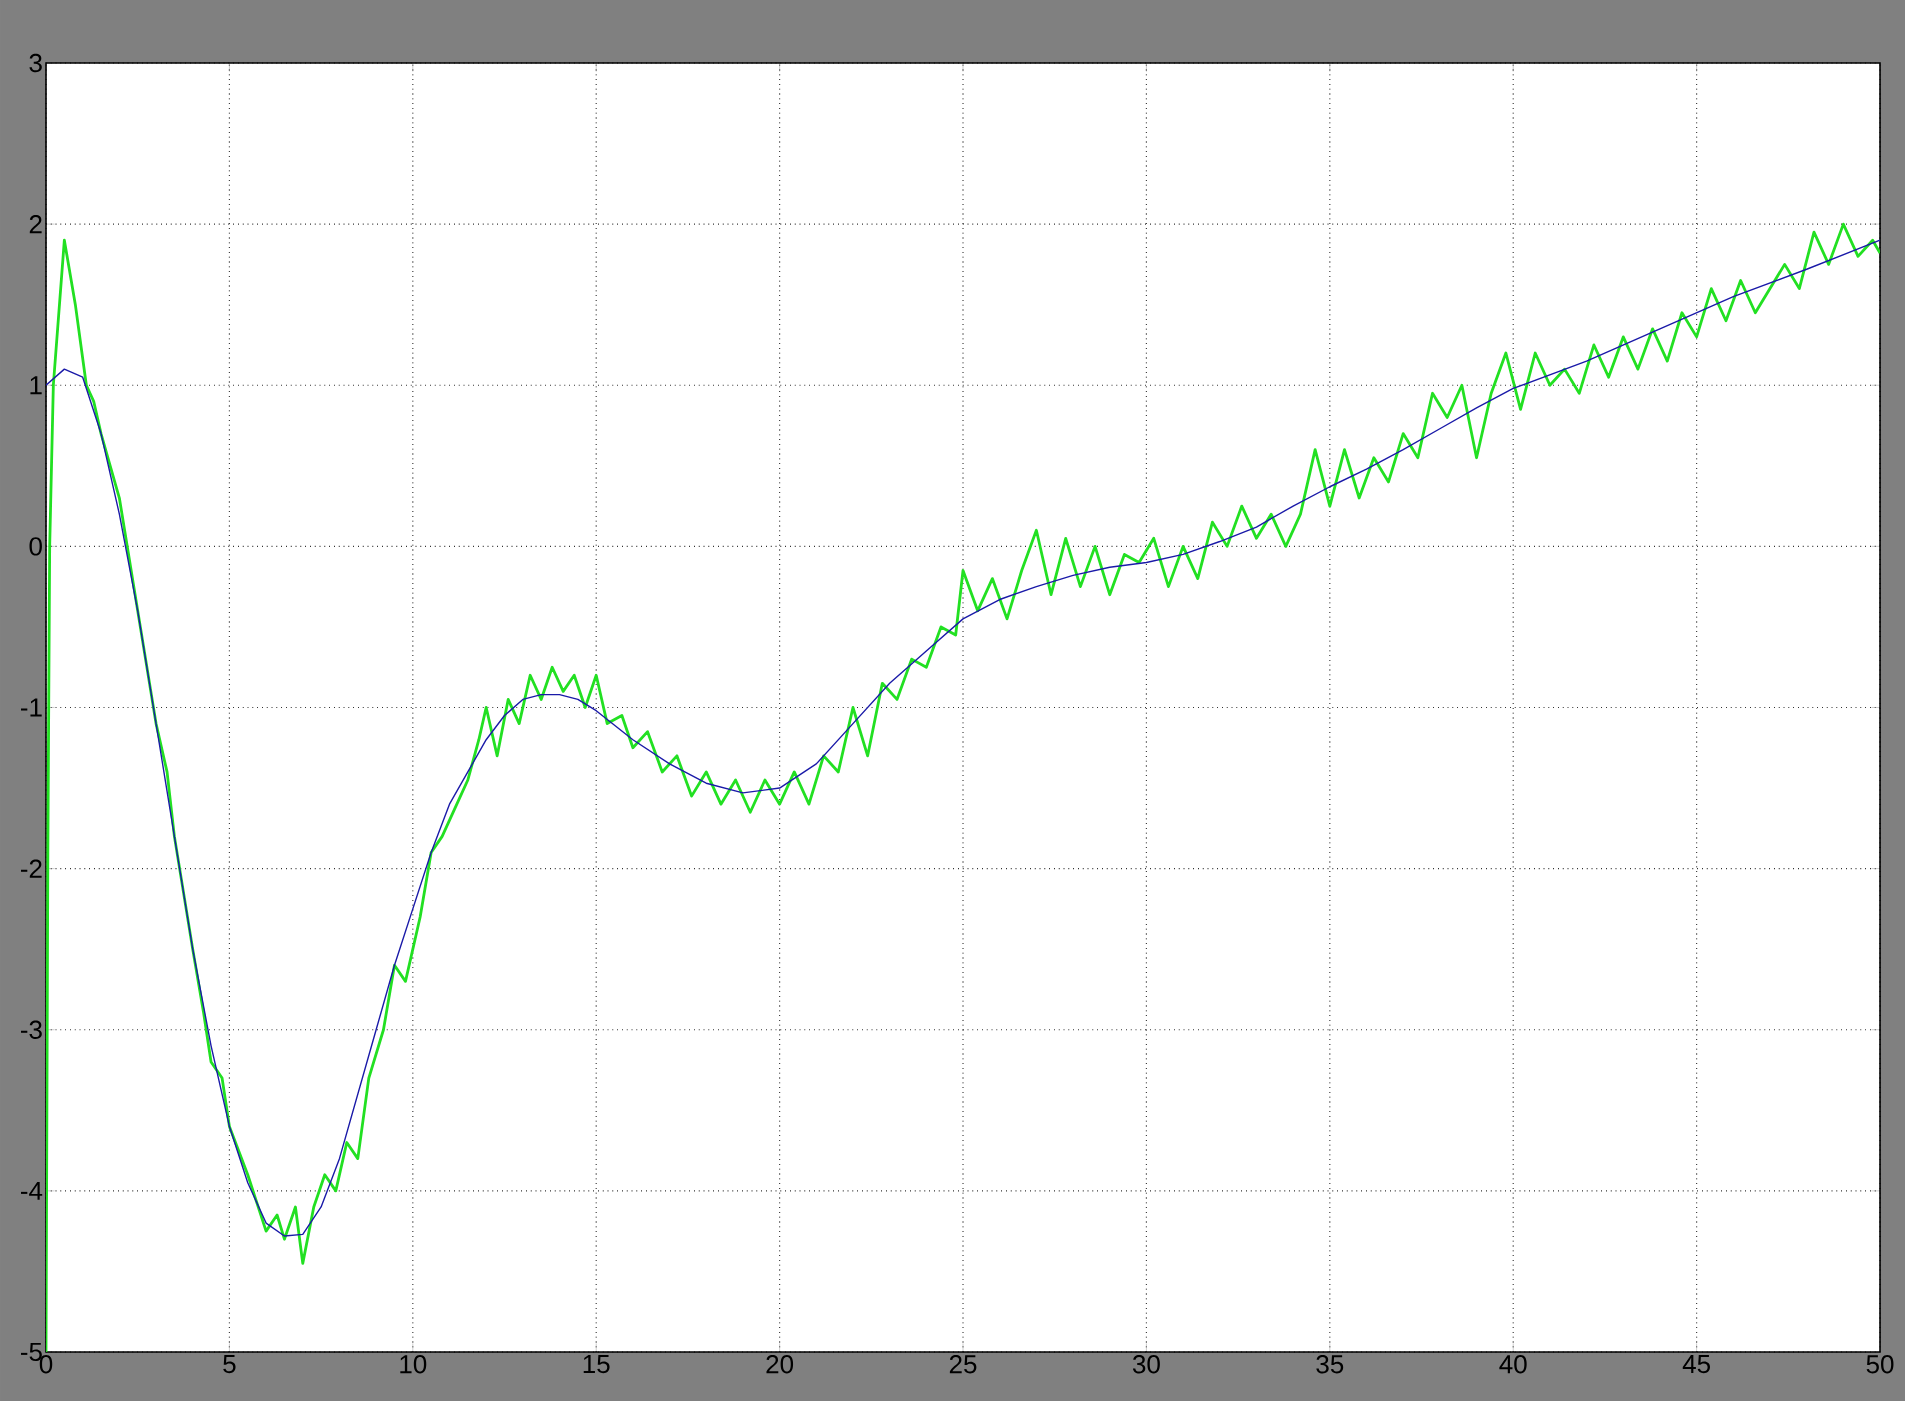  I want to click on x-tick-label: 35, so click(1330, 1364).